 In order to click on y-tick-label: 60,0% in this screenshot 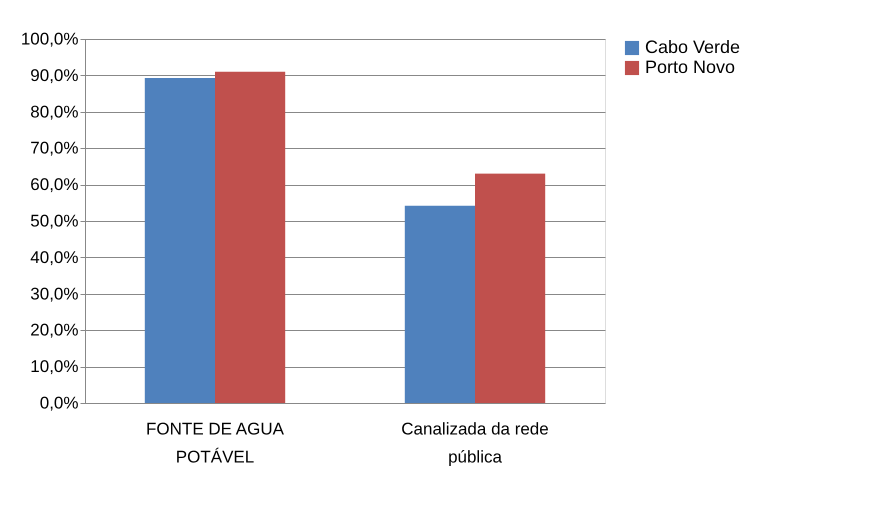, I will do `click(54, 184)`.